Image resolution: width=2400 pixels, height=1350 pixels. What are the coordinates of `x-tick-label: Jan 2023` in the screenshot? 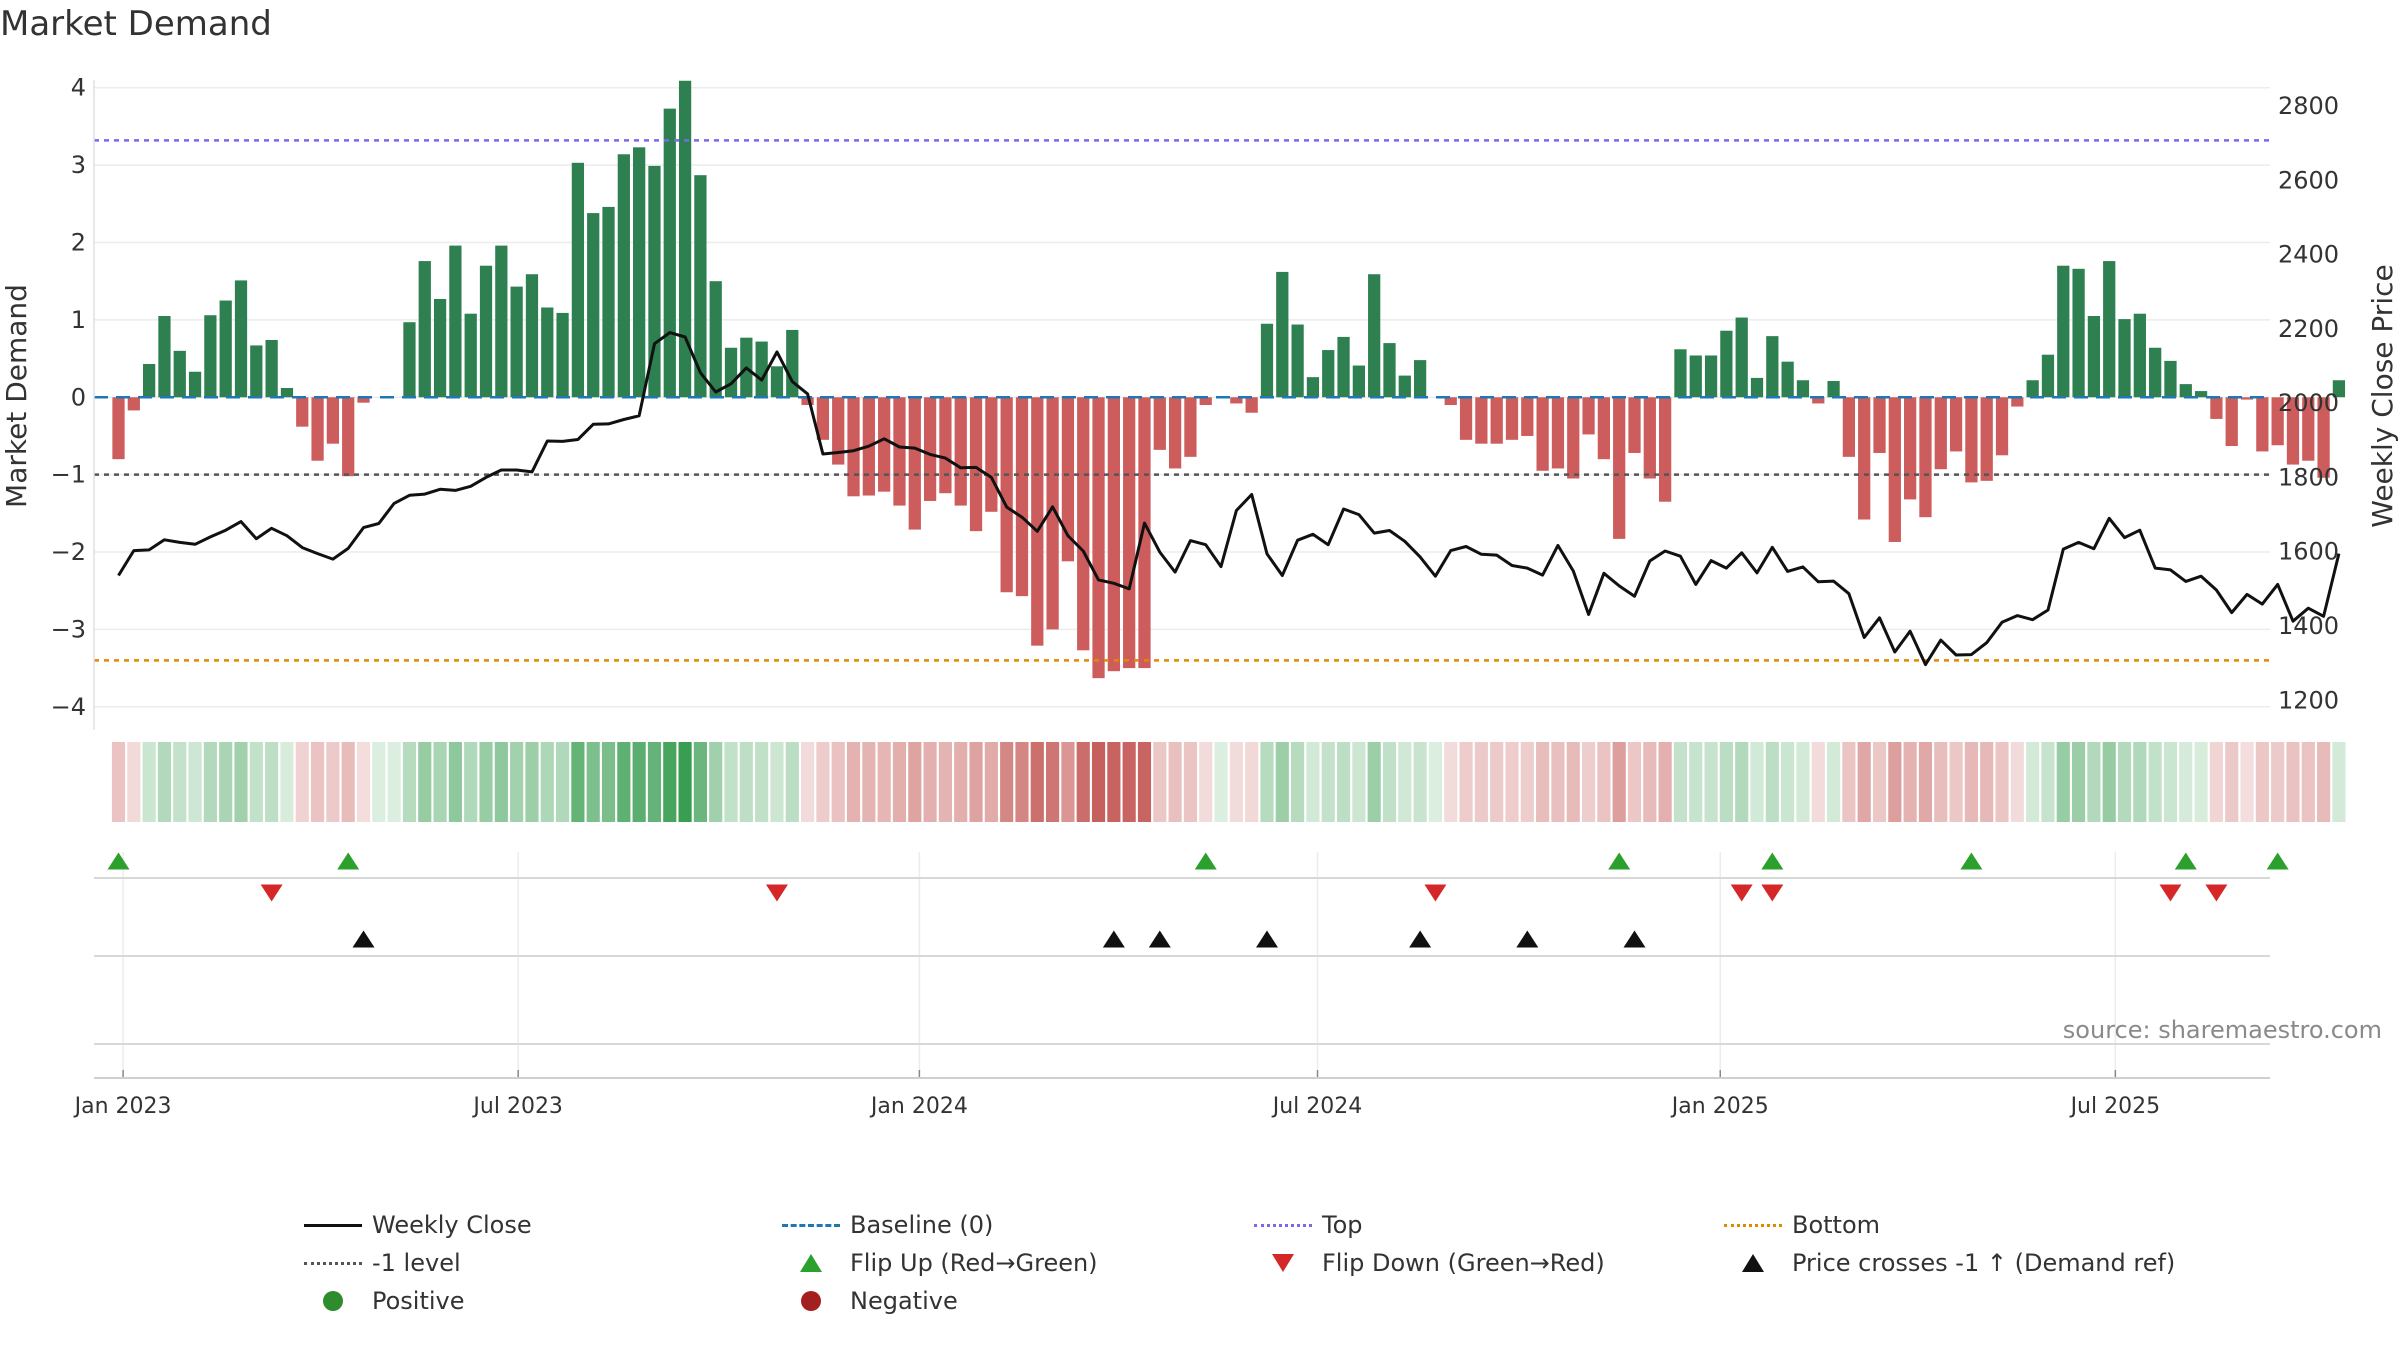 It's located at (122, 1106).